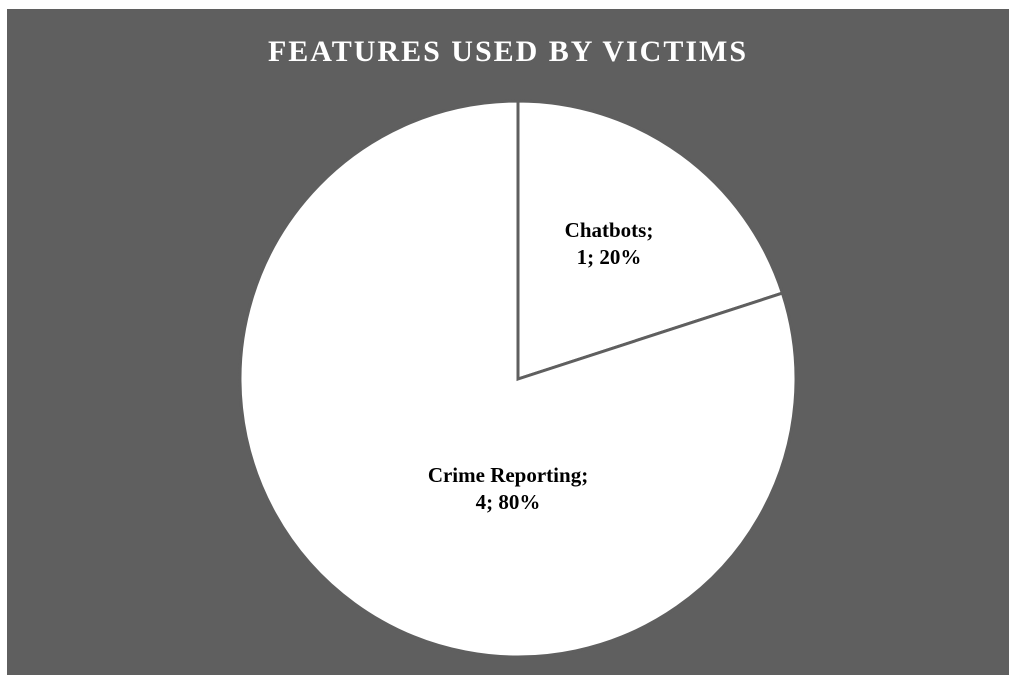  Describe the element at coordinates (508, 475) in the screenshot. I see `data-label-line: Crime Reporting;` at that location.